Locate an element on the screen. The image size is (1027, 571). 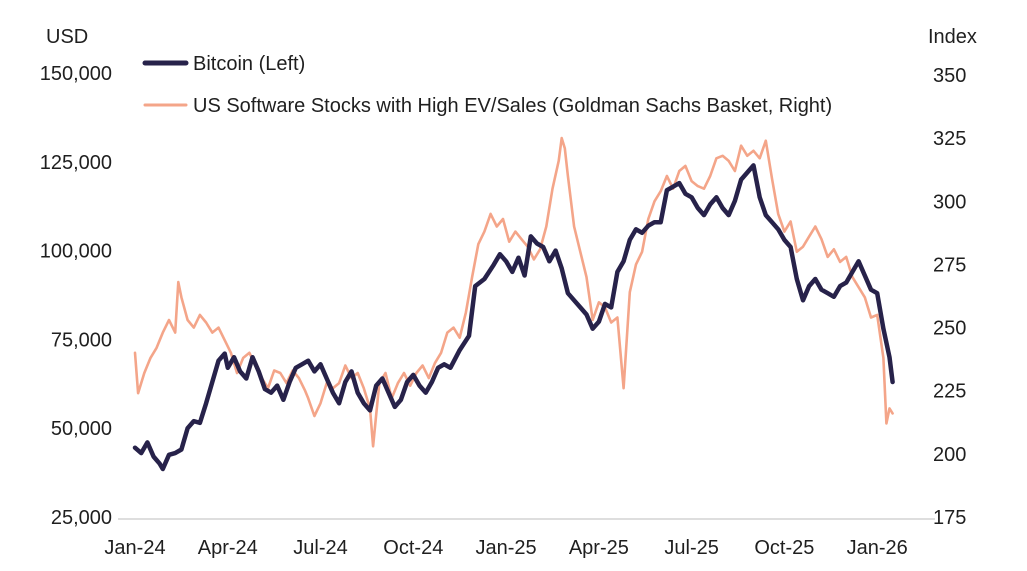
left-axis-ticks: 25,000 50,000 75,000 100,000 125,000 150,000 is located at coordinates (76, 296).